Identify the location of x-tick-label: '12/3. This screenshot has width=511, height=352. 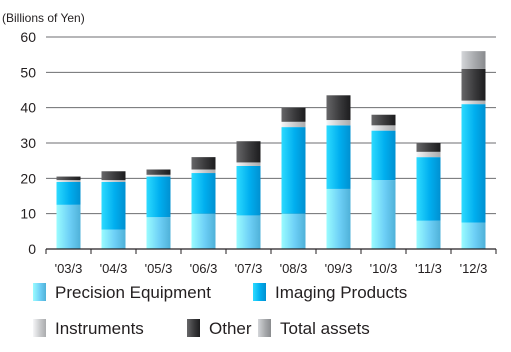
(474, 268).